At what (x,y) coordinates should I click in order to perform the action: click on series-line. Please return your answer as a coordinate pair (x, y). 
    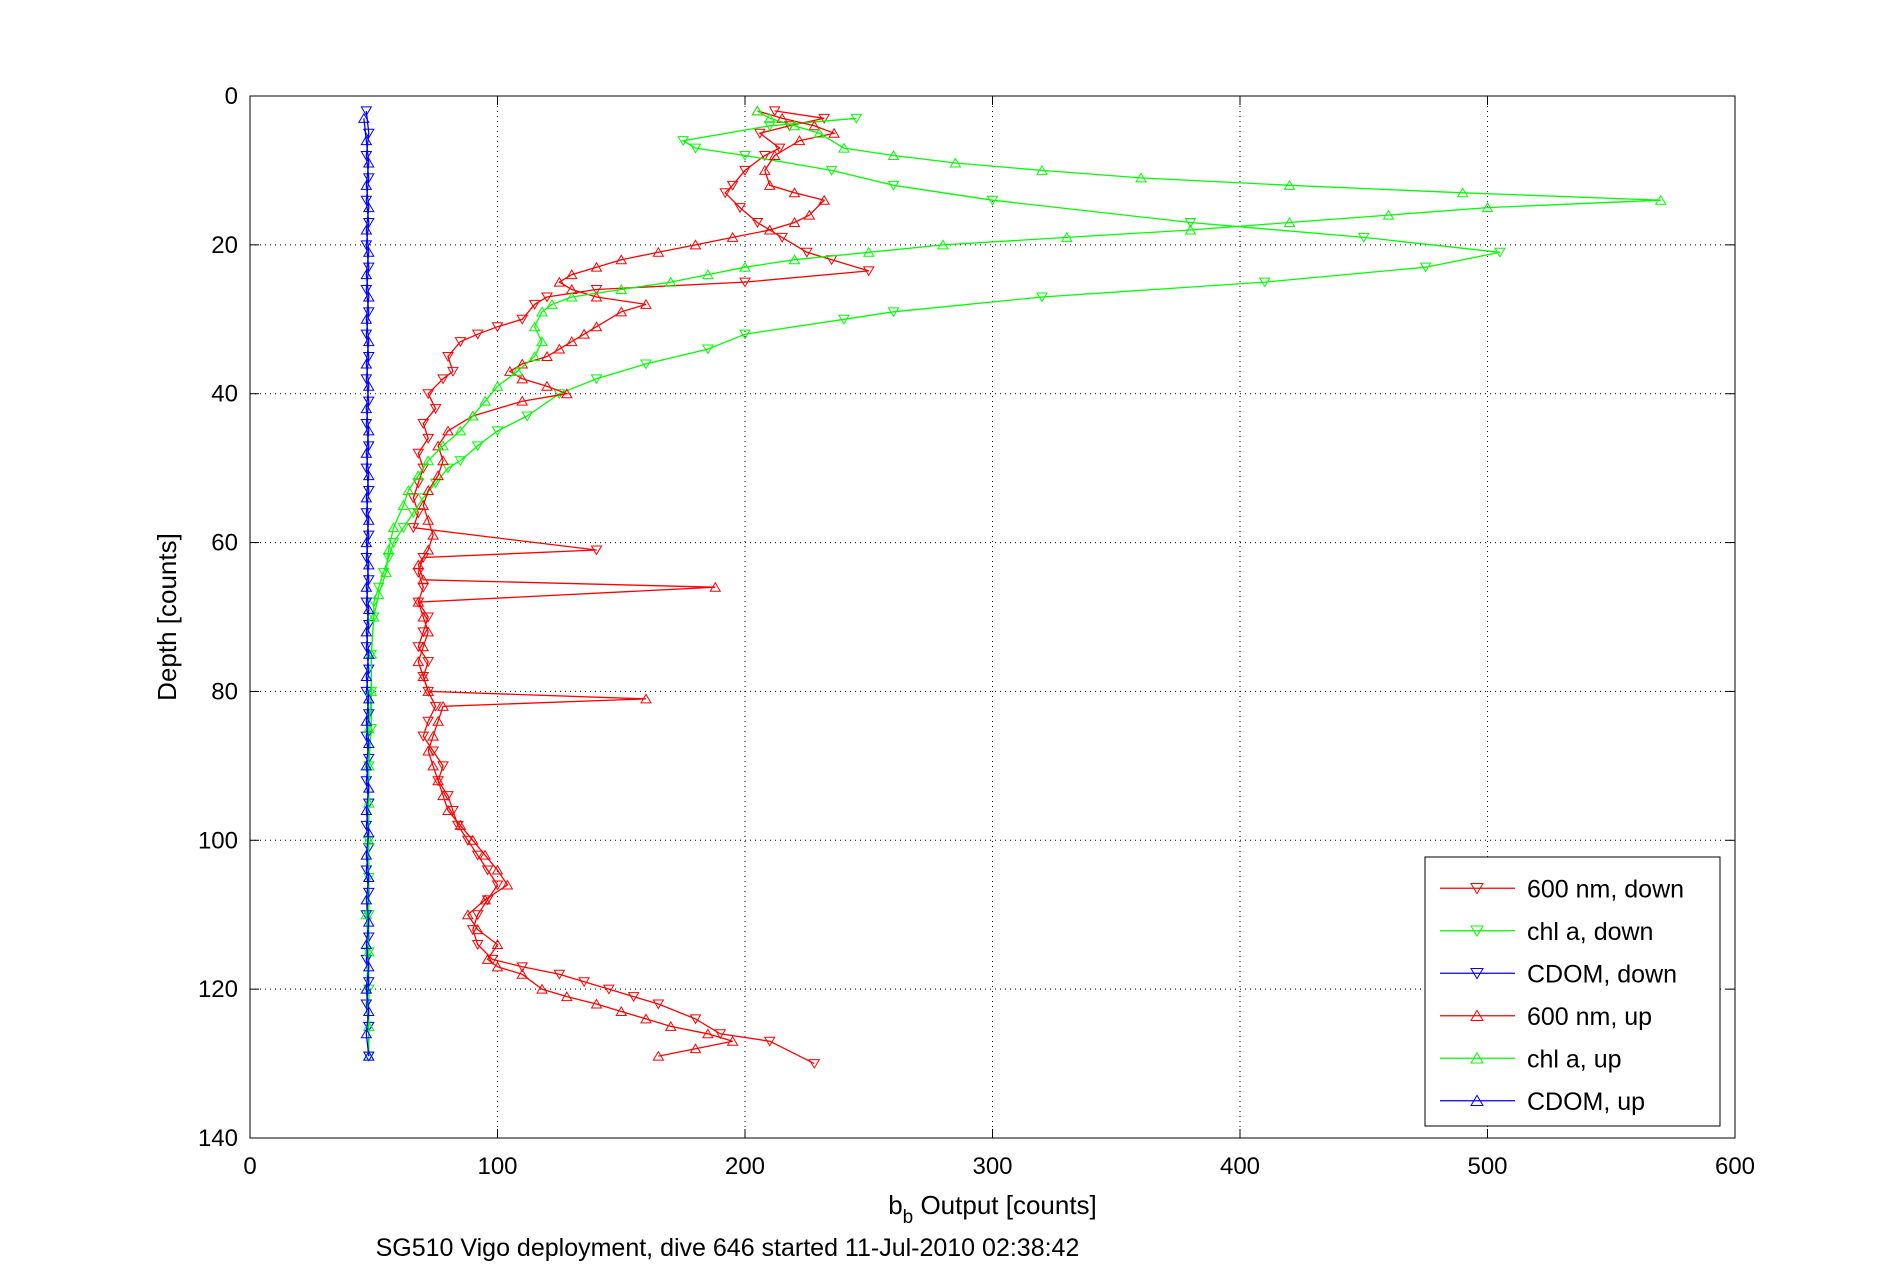
    Looking at the image, I should click on (367, 583).